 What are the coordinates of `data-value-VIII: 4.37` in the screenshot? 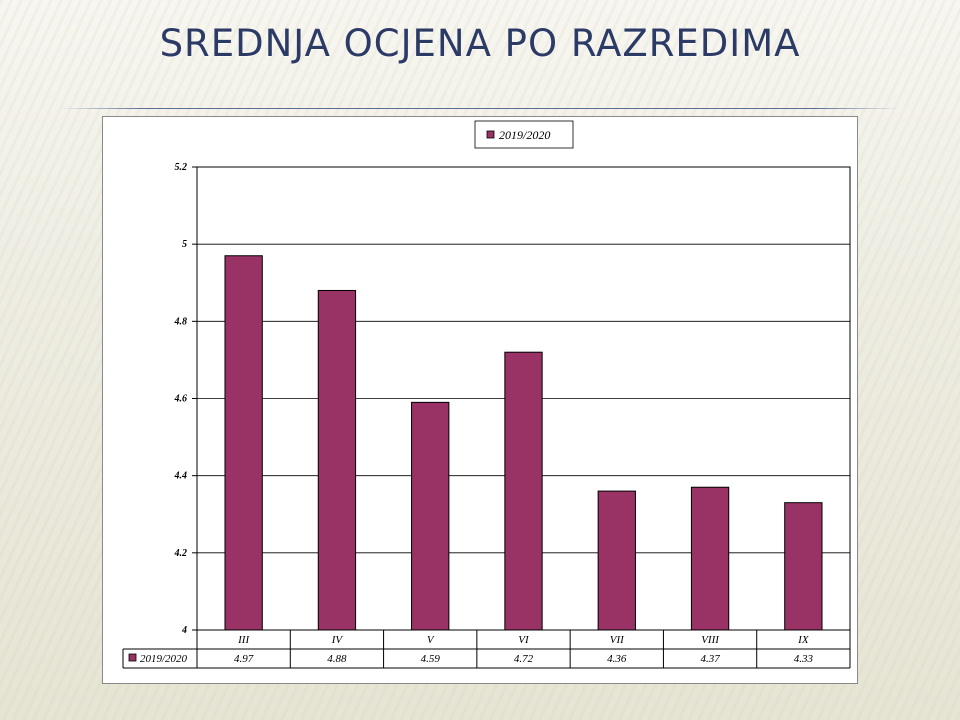 It's located at (710, 659).